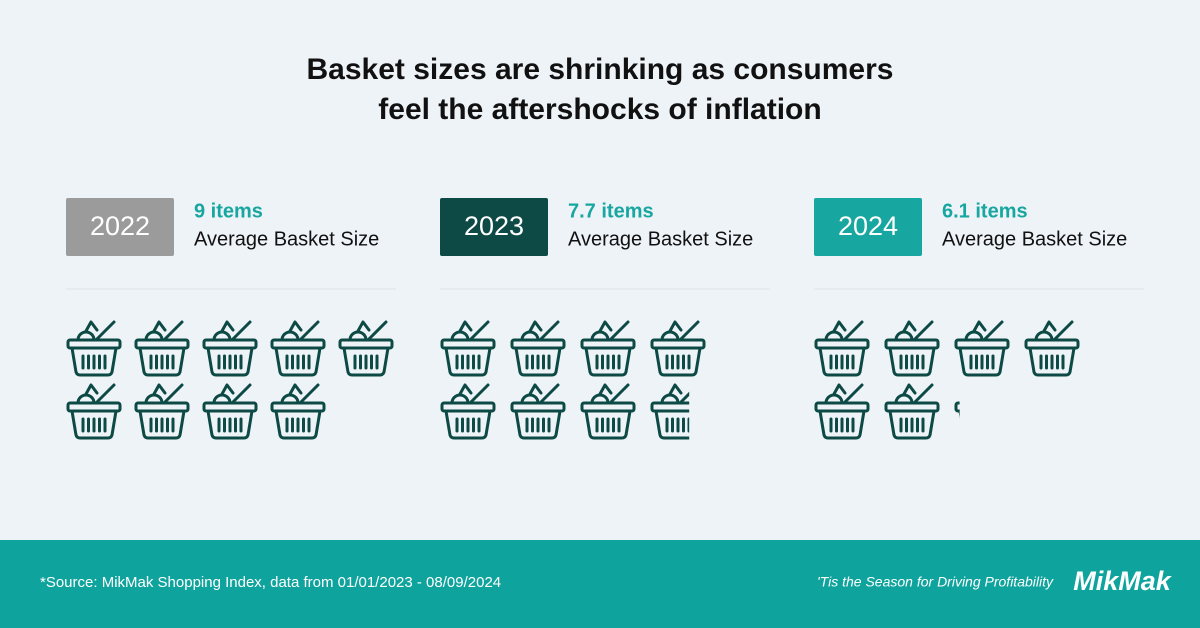 The width and height of the screenshot is (1200, 628). What do you see at coordinates (985, 211) in the screenshot?
I see `value-label: 6.1 items` at bounding box center [985, 211].